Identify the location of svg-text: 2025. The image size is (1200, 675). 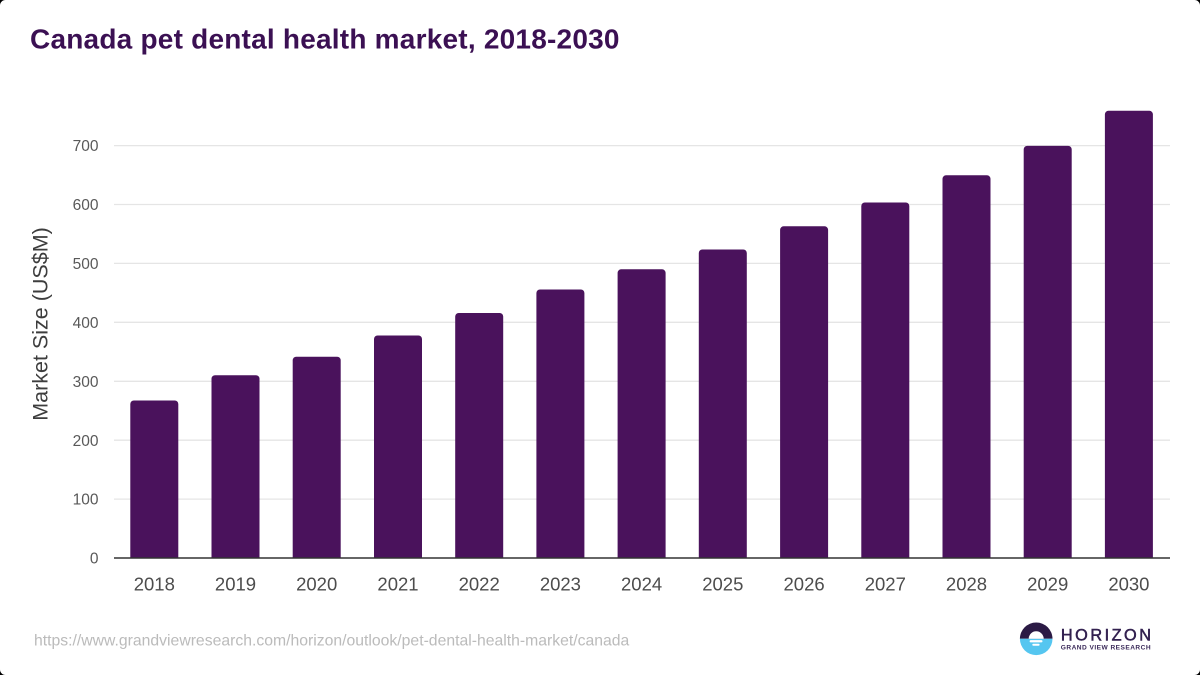
(722, 584).